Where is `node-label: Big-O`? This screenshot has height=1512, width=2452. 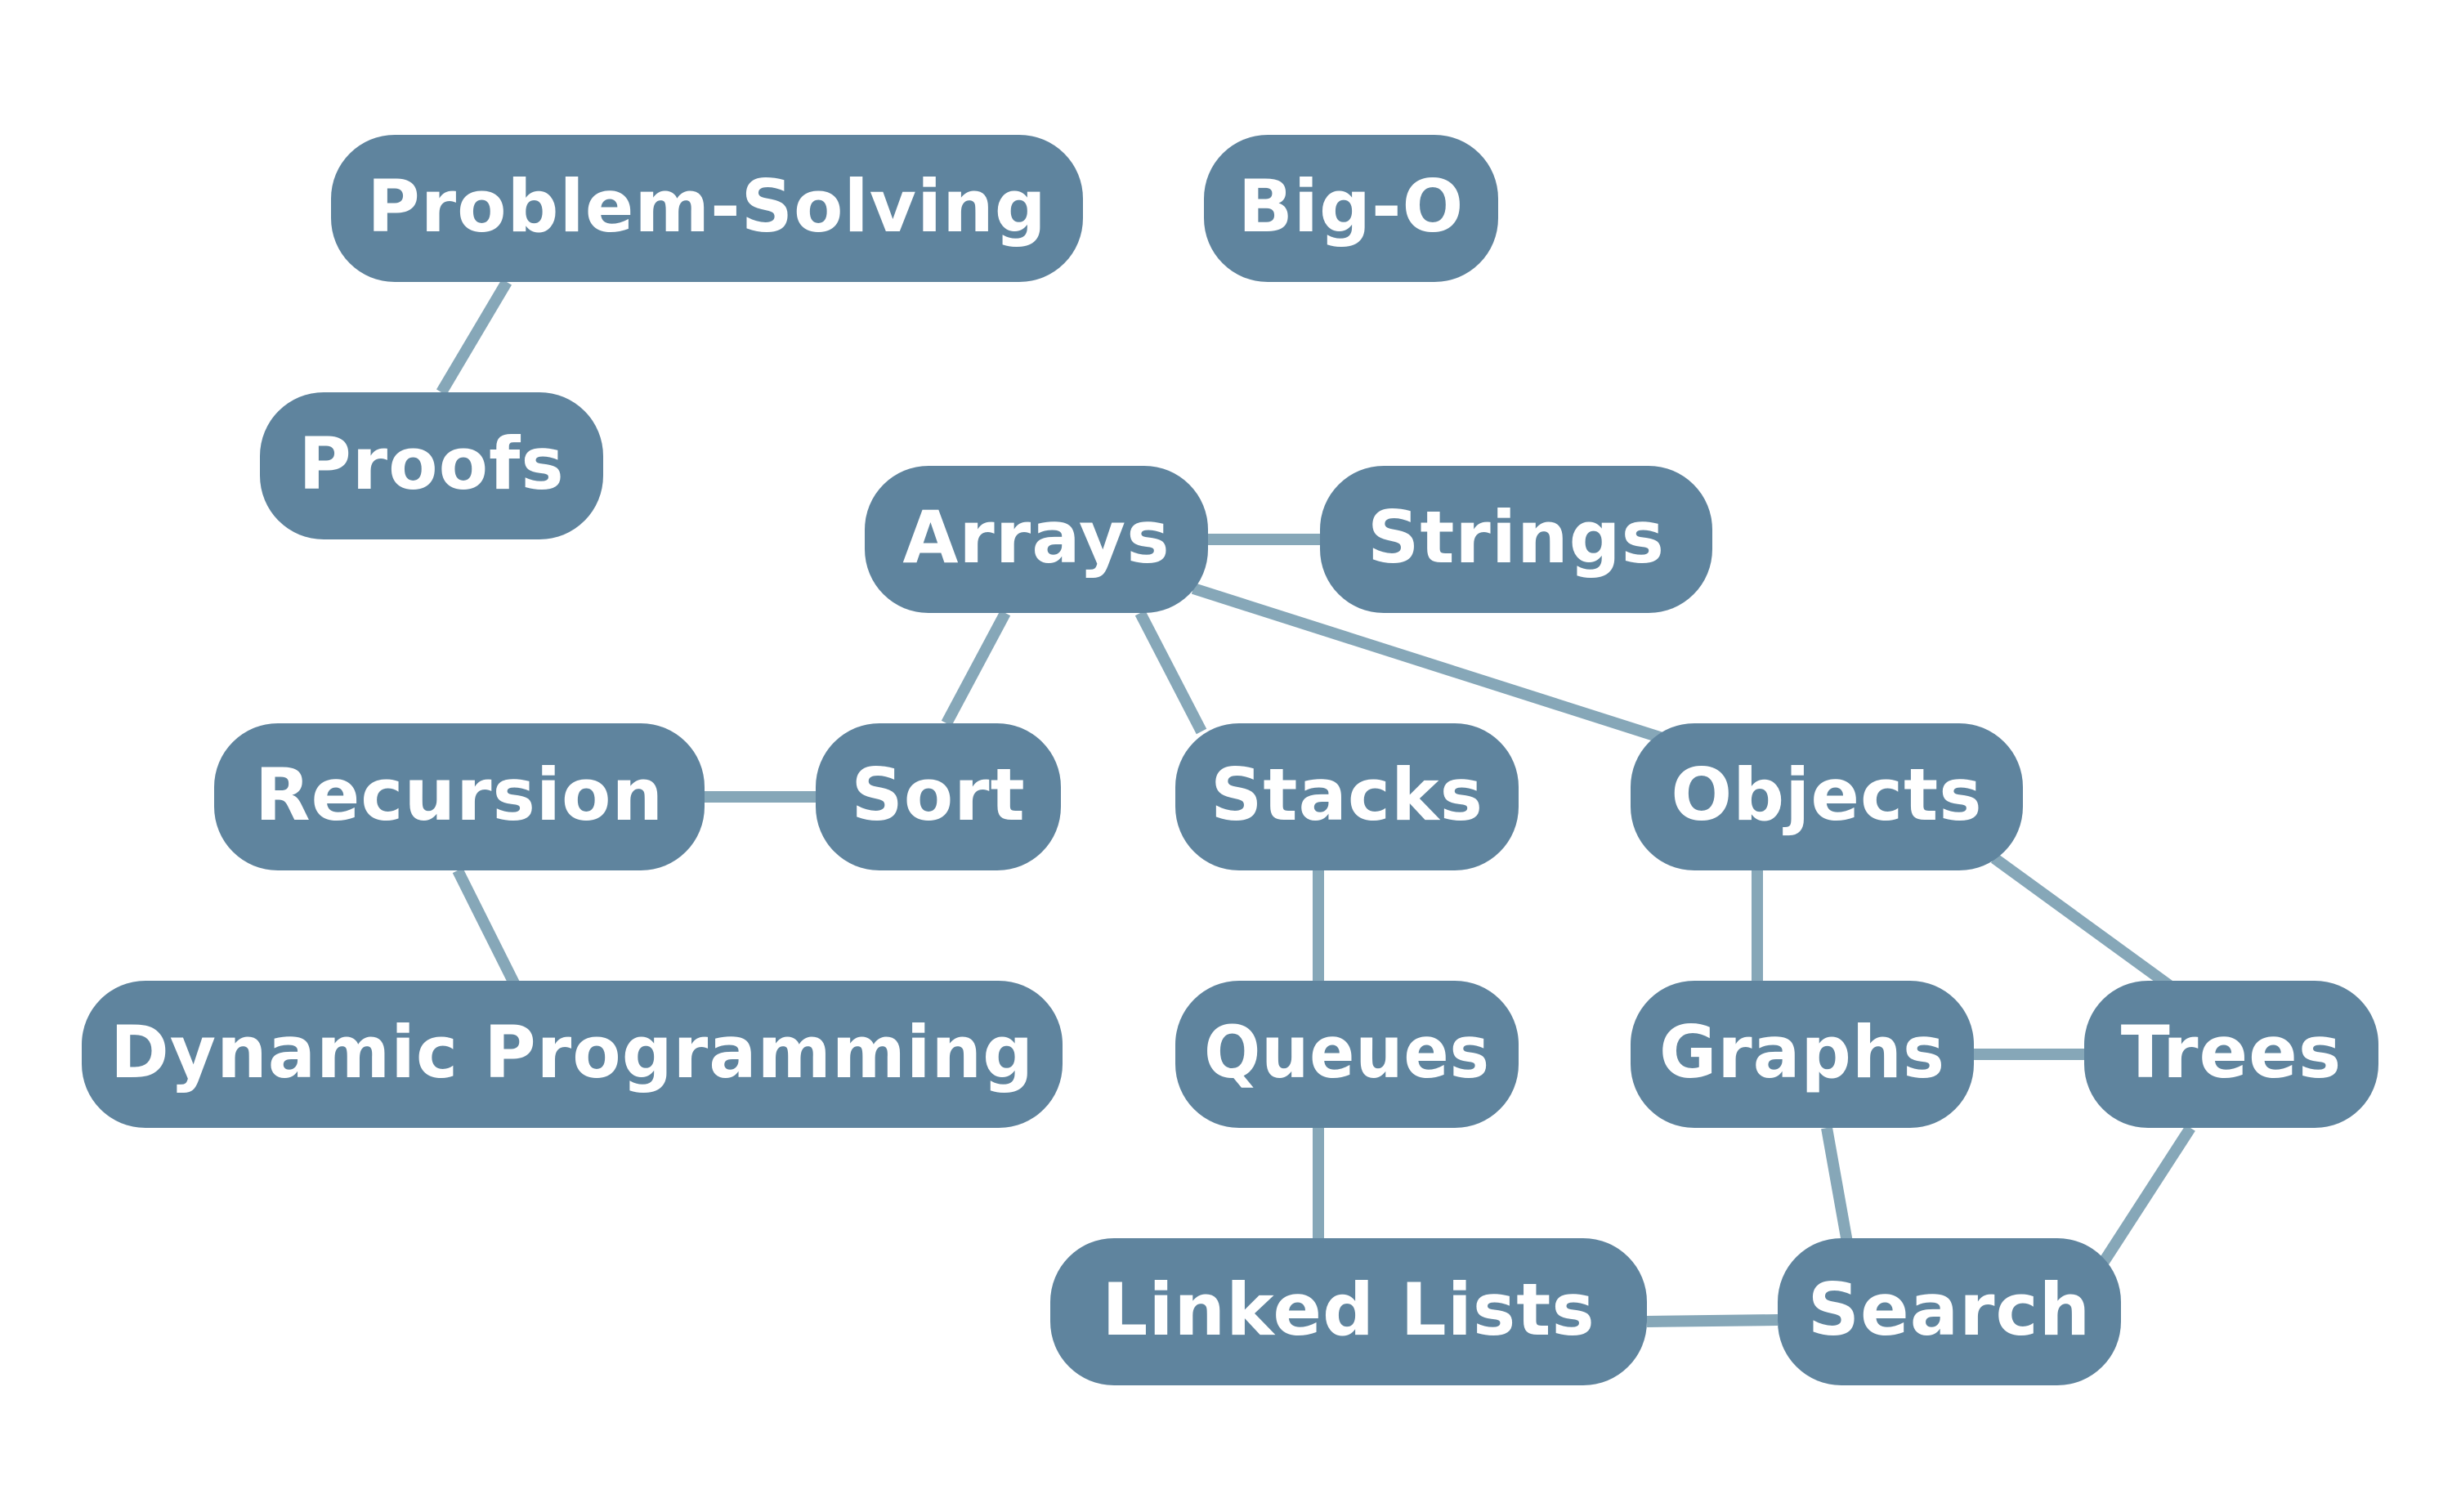
node-label: Big-O is located at coordinates (1351, 206).